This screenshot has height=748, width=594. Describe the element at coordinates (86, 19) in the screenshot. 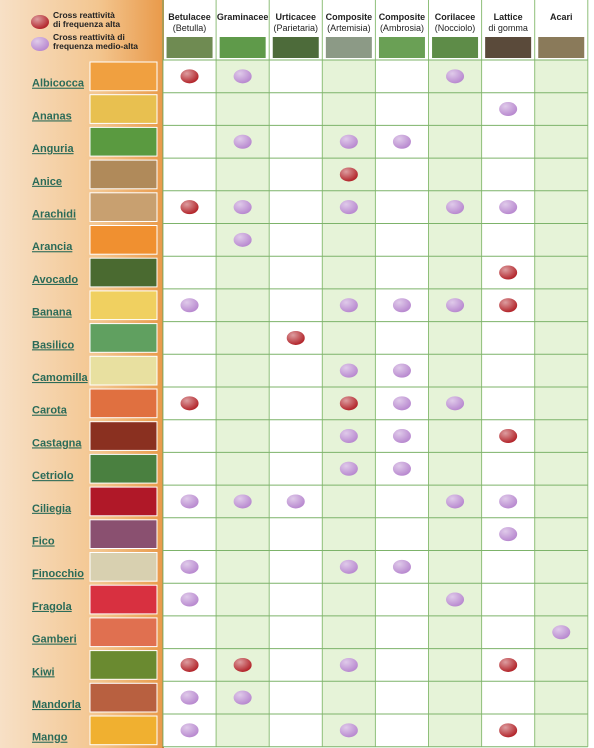

I see `legend-text: Cross reattività di frequenza alta` at that location.